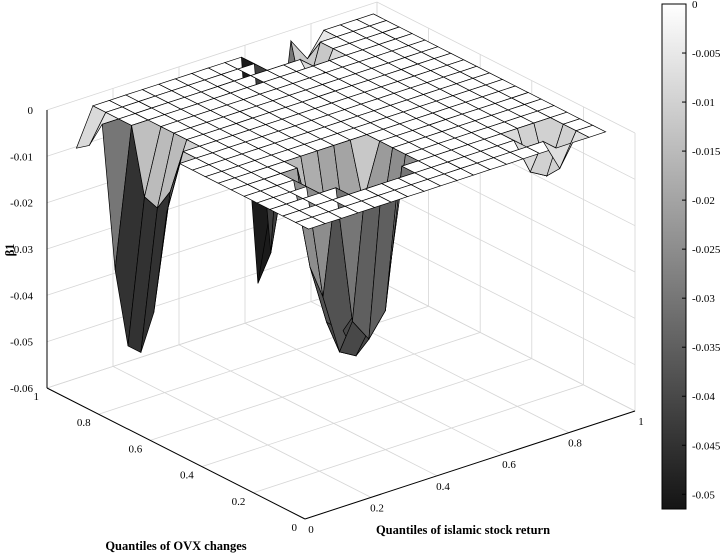 This screenshot has height=555, width=720. Describe the element at coordinates (443, 487) in the screenshot. I see `x-tick-label: 0.4` at that location.